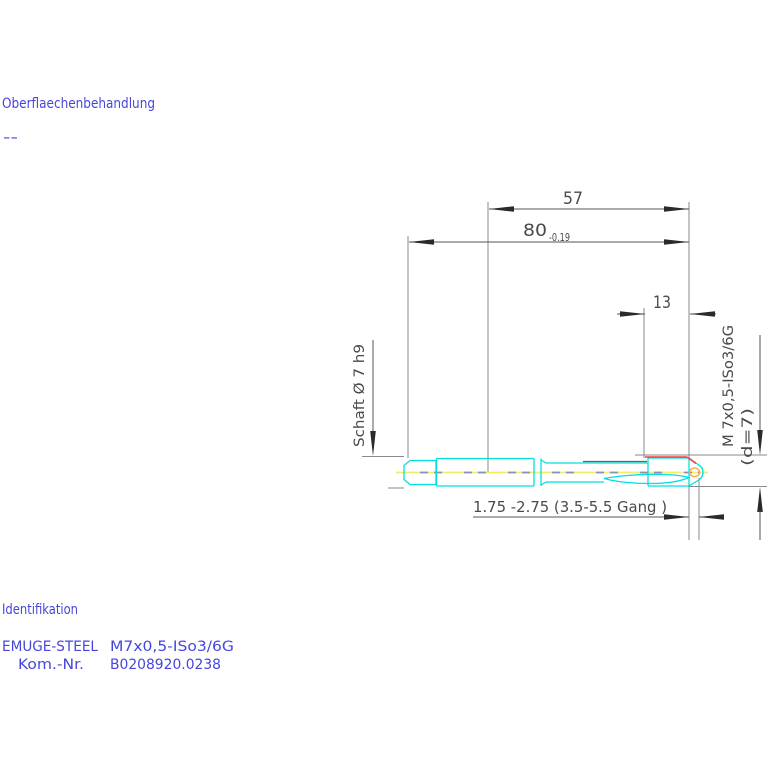 Image resolution: width=767 pixels, height=767 pixels. I want to click on tip-center-hole, so click(694, 472).